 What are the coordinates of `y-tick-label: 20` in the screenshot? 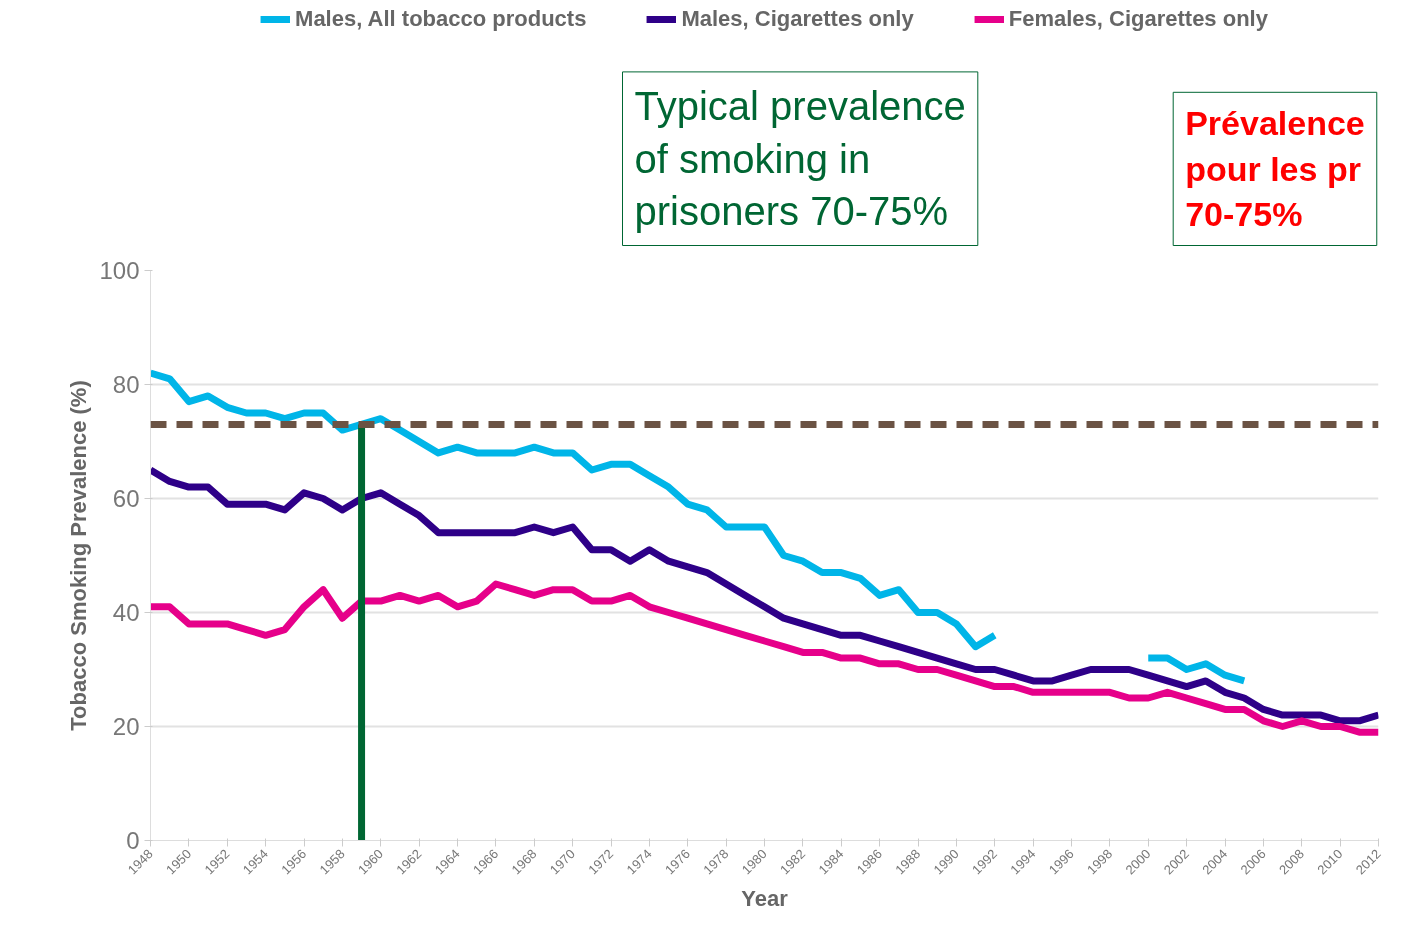 It's located at (126, 726).